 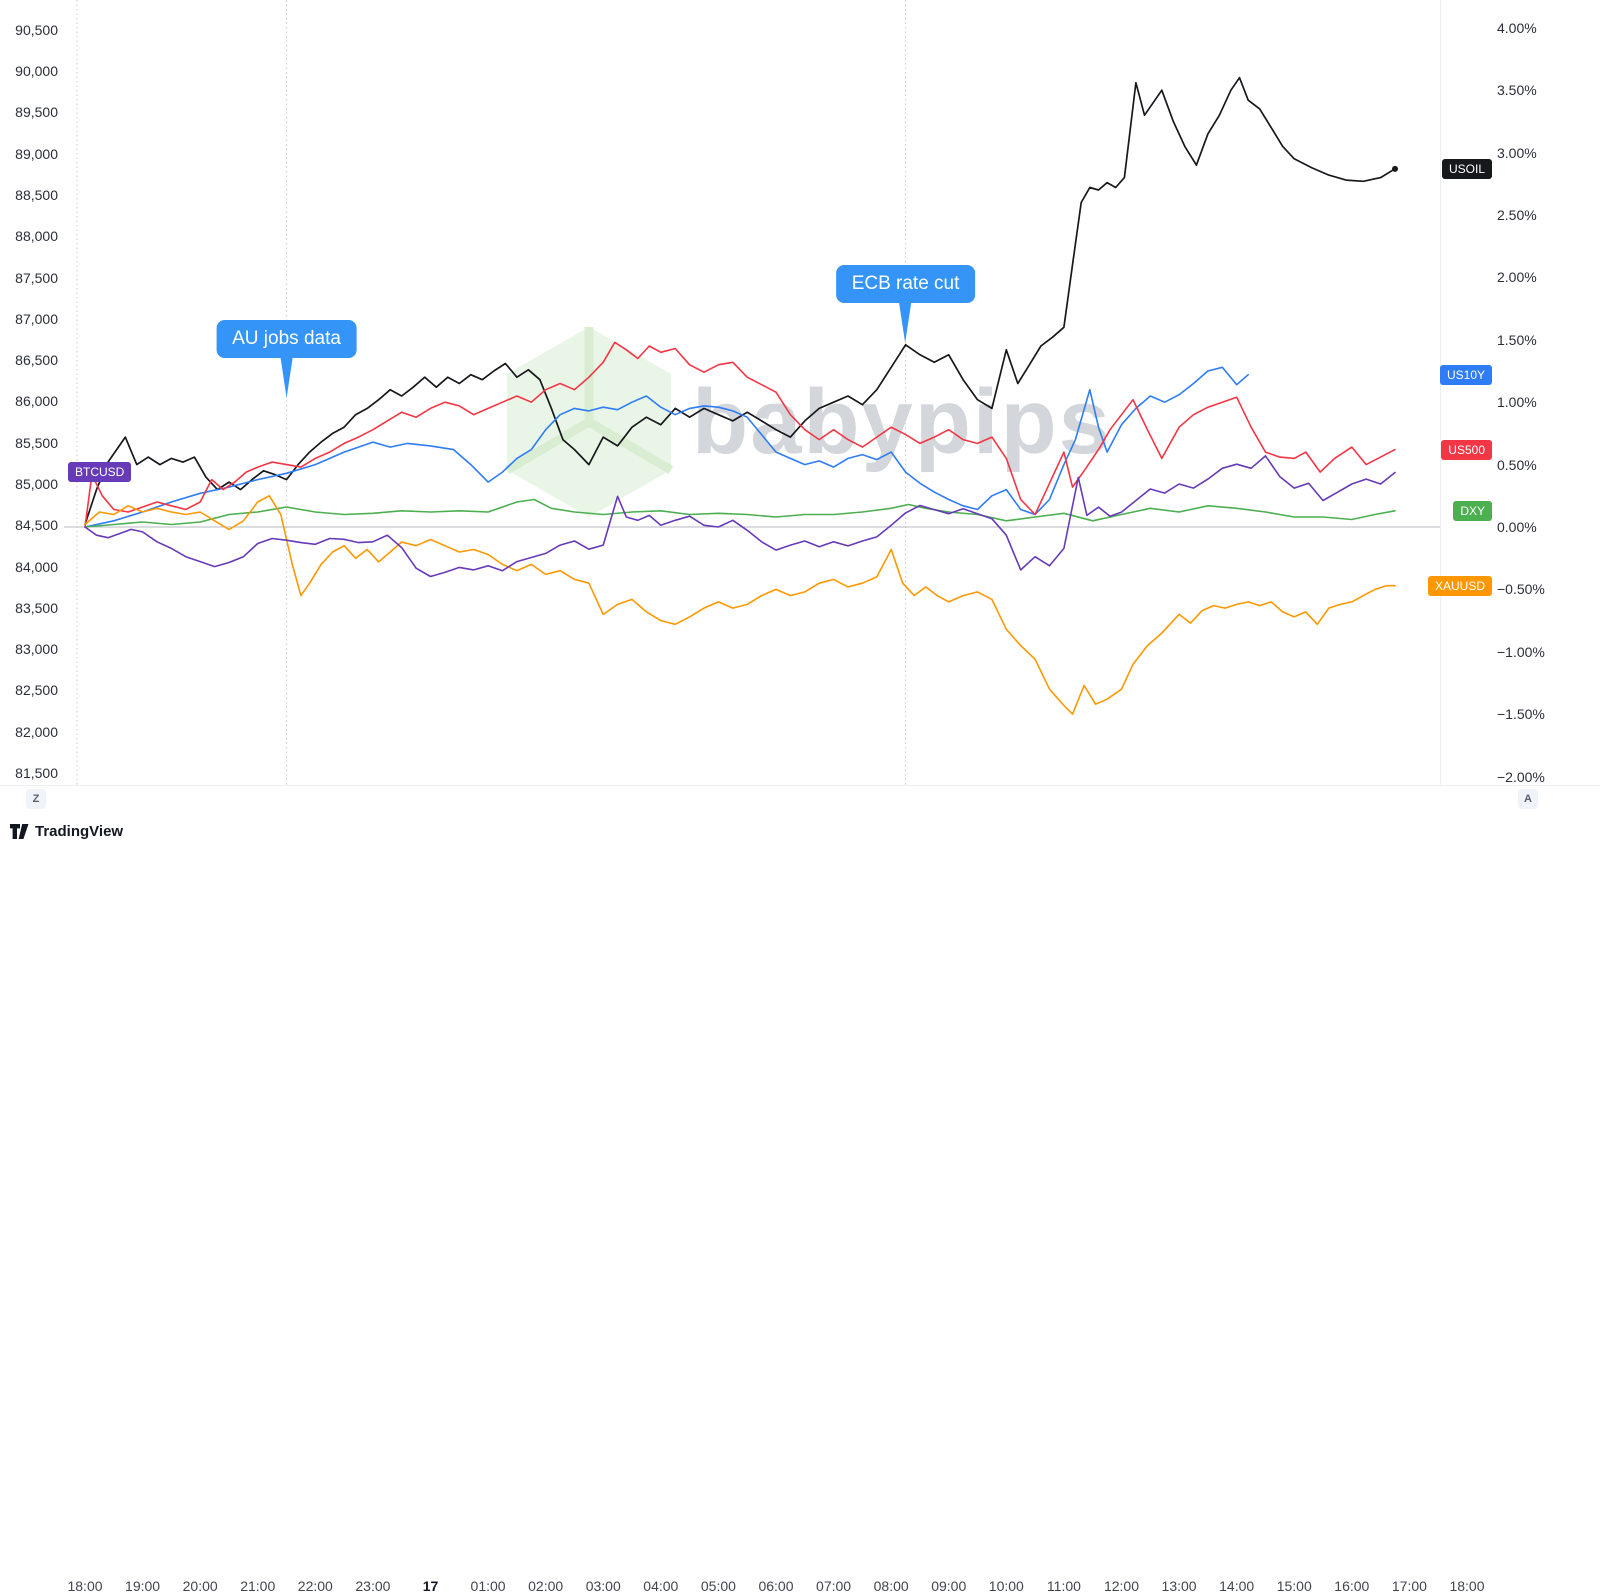 I want to click on percent-tick-label: 1.50%, so click(x=1517, y=339).